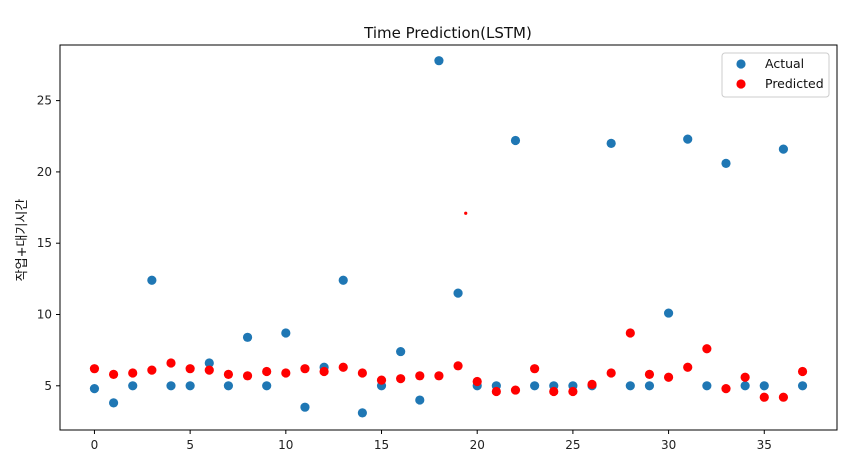 Image resolution: width=861 pixels, height=464 pixels. What do you see at coordinates (95, 445) in the screenshot?
I see `x-tick-label: 0` at bounding box center [95, 445].